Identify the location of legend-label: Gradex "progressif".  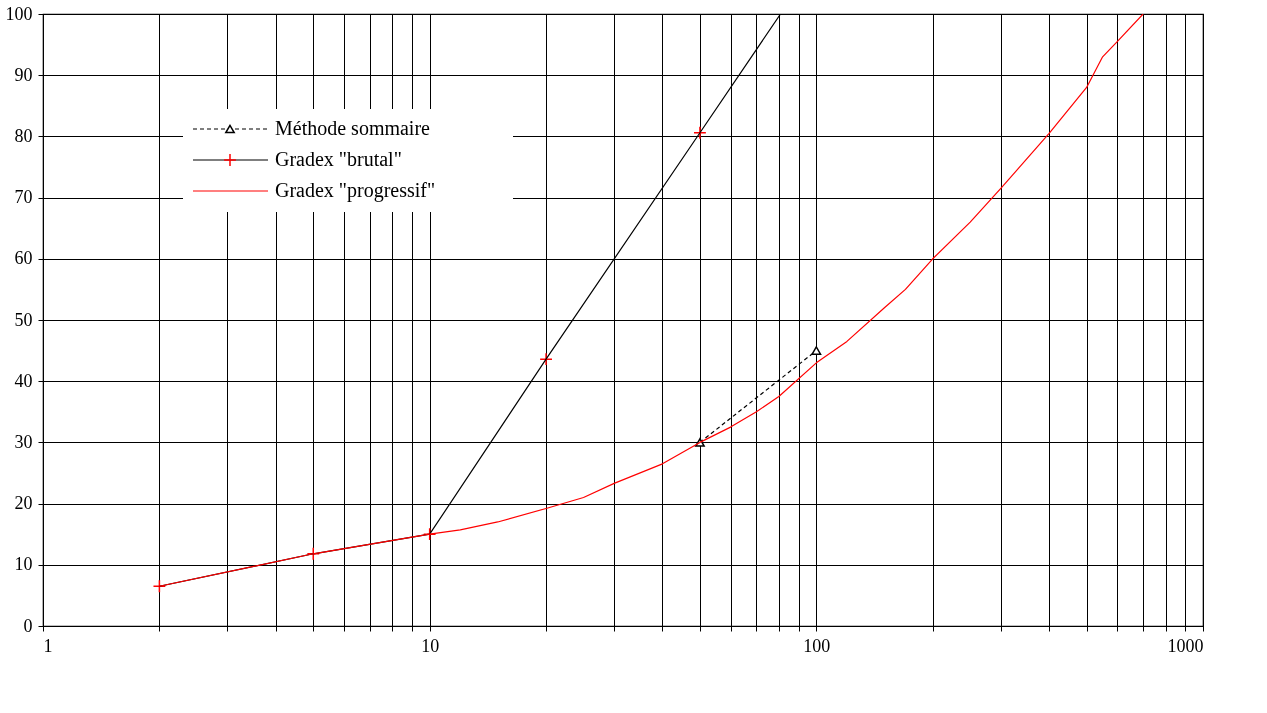
(355, 190).